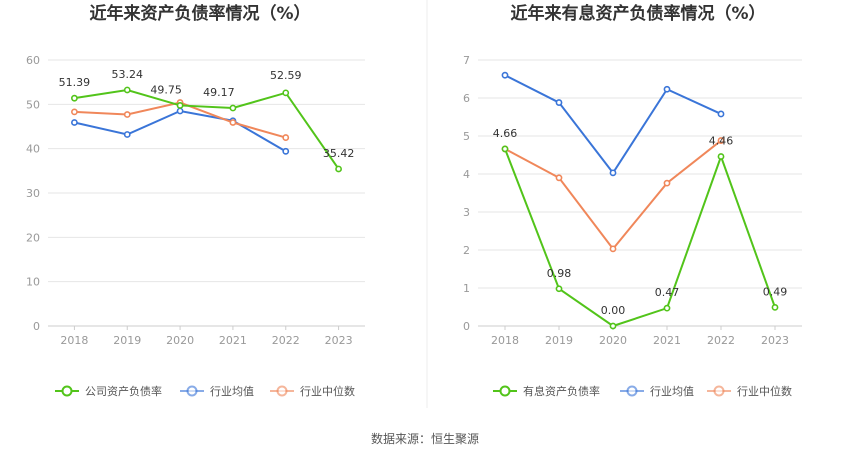 The height and width of the screenshot is (459, 850). What do you see at coordinates (33, 60) in the screenshot?
I see `y-tick-label: 60` at bounding box center [33, 60].